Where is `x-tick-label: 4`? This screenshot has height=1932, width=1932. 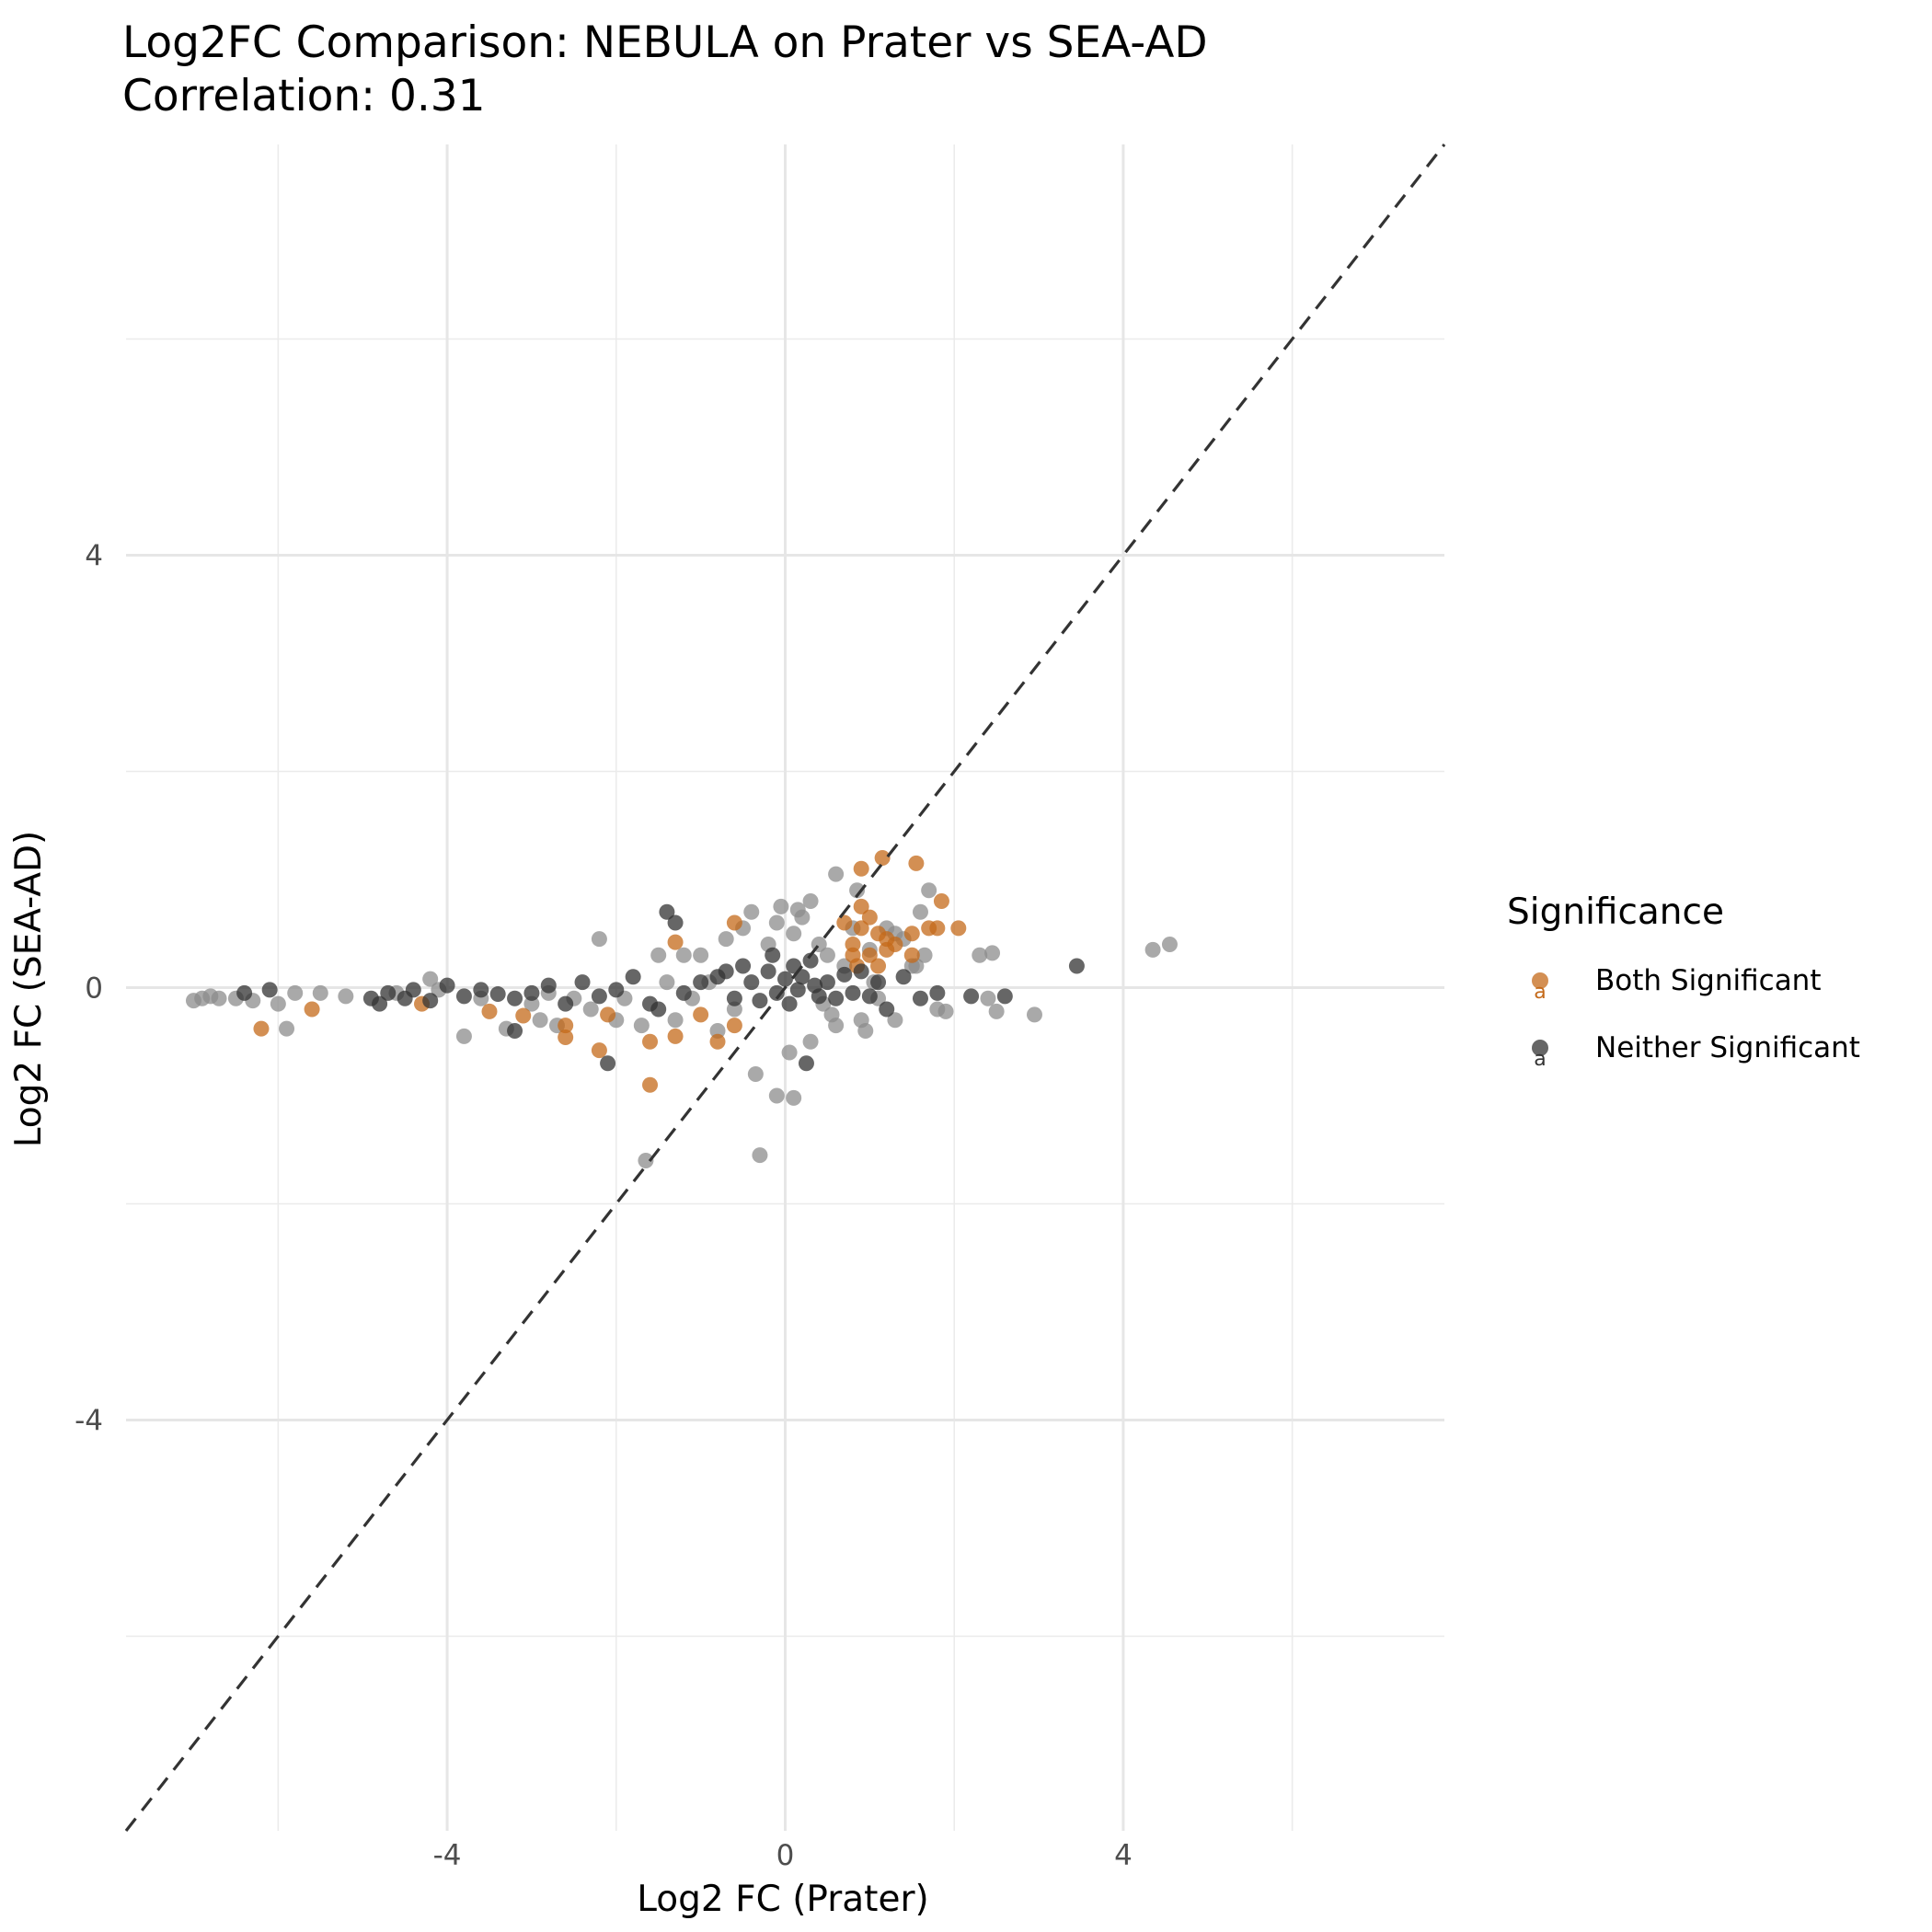 x-tick-label: 4 is located at coordinates (1123, 1855).